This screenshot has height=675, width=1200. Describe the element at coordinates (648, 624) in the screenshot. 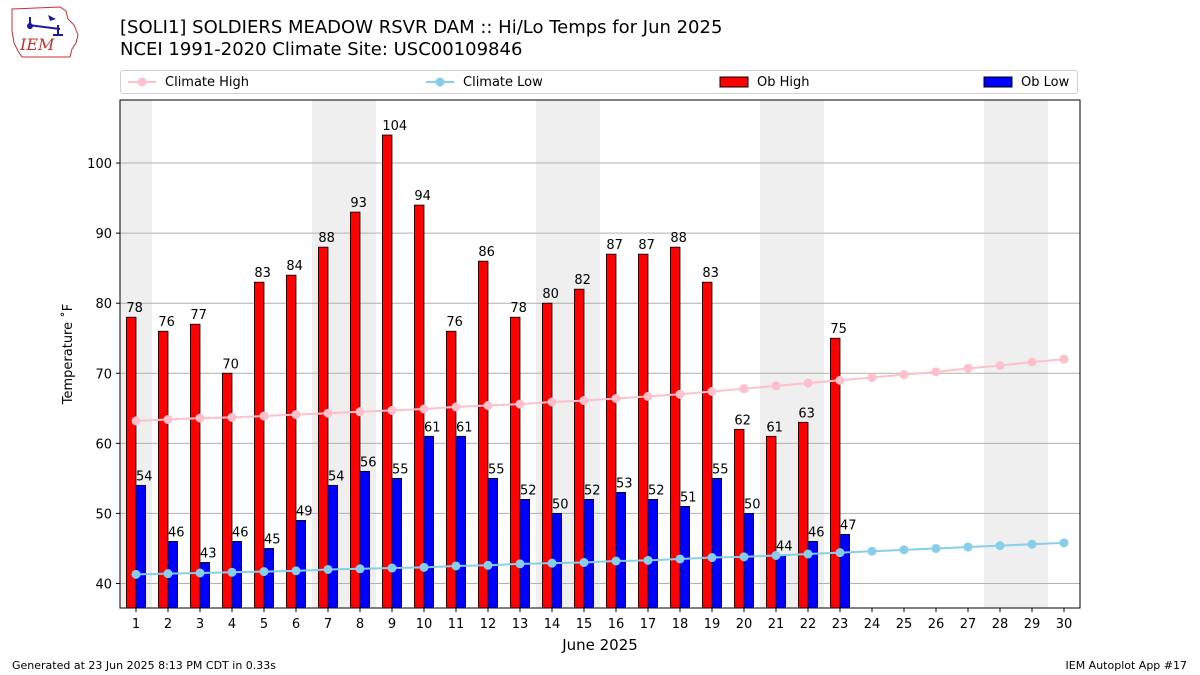

I see `x-tick-label: 17` at that location.